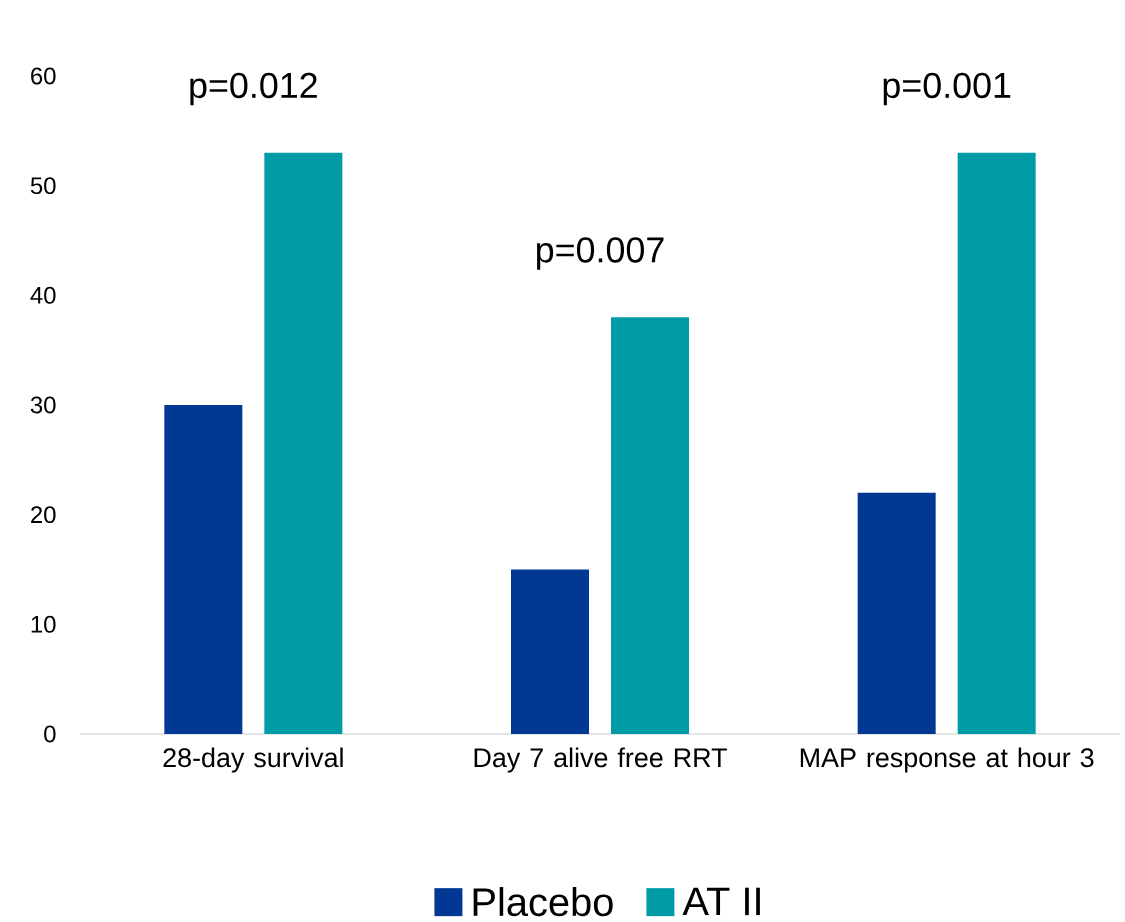  I want to click on x-tick-label: Day 7 alive free RRT, so click(600, 760).